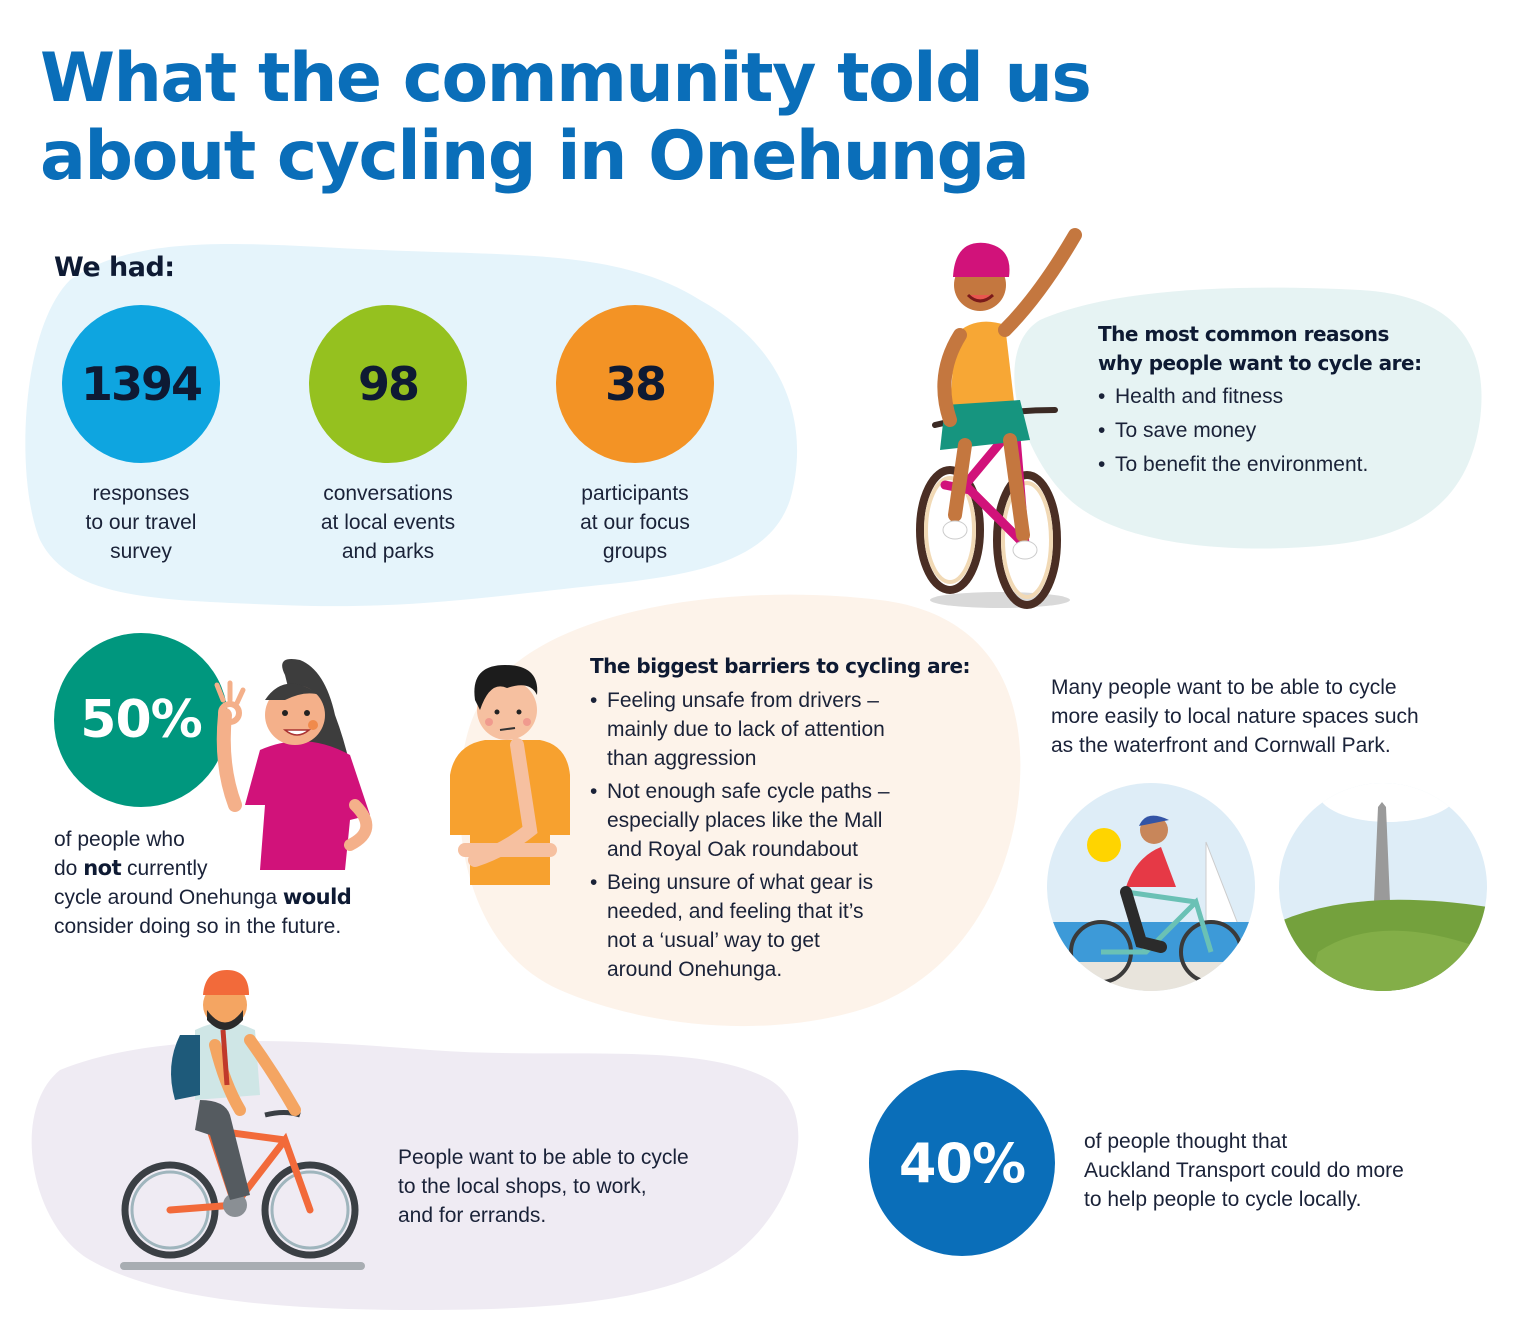 The image size is (1535, 1335). I want to click on stat-circle-conversations: 98, so click(388, 384).